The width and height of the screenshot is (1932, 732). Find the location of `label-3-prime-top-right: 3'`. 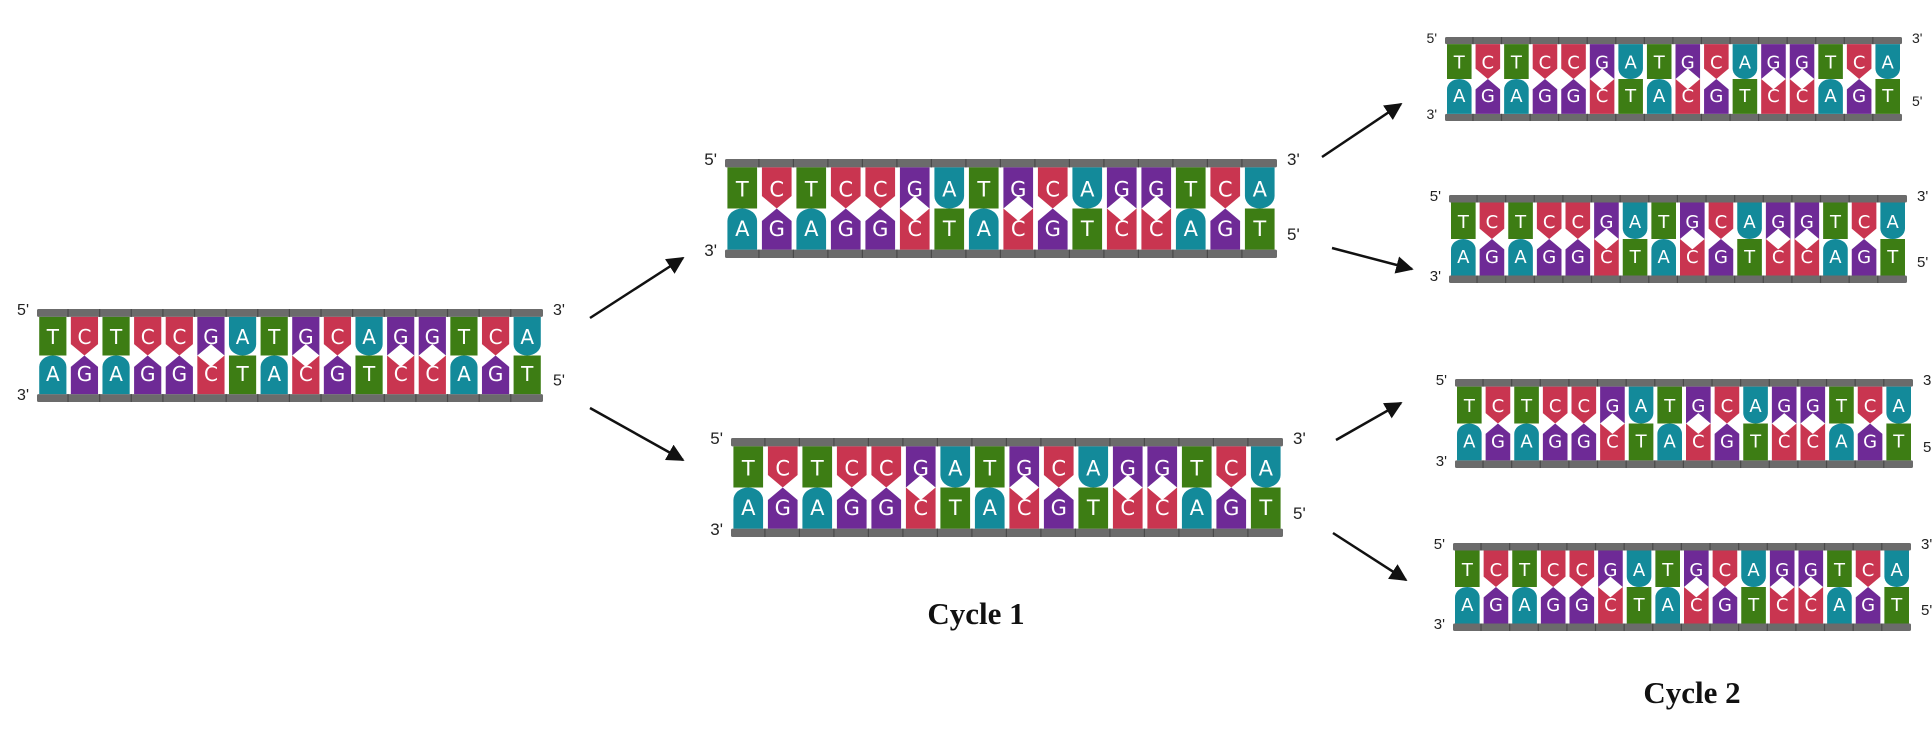

label-3-prime-top-right: 3' is located at coordinates (559, 310).